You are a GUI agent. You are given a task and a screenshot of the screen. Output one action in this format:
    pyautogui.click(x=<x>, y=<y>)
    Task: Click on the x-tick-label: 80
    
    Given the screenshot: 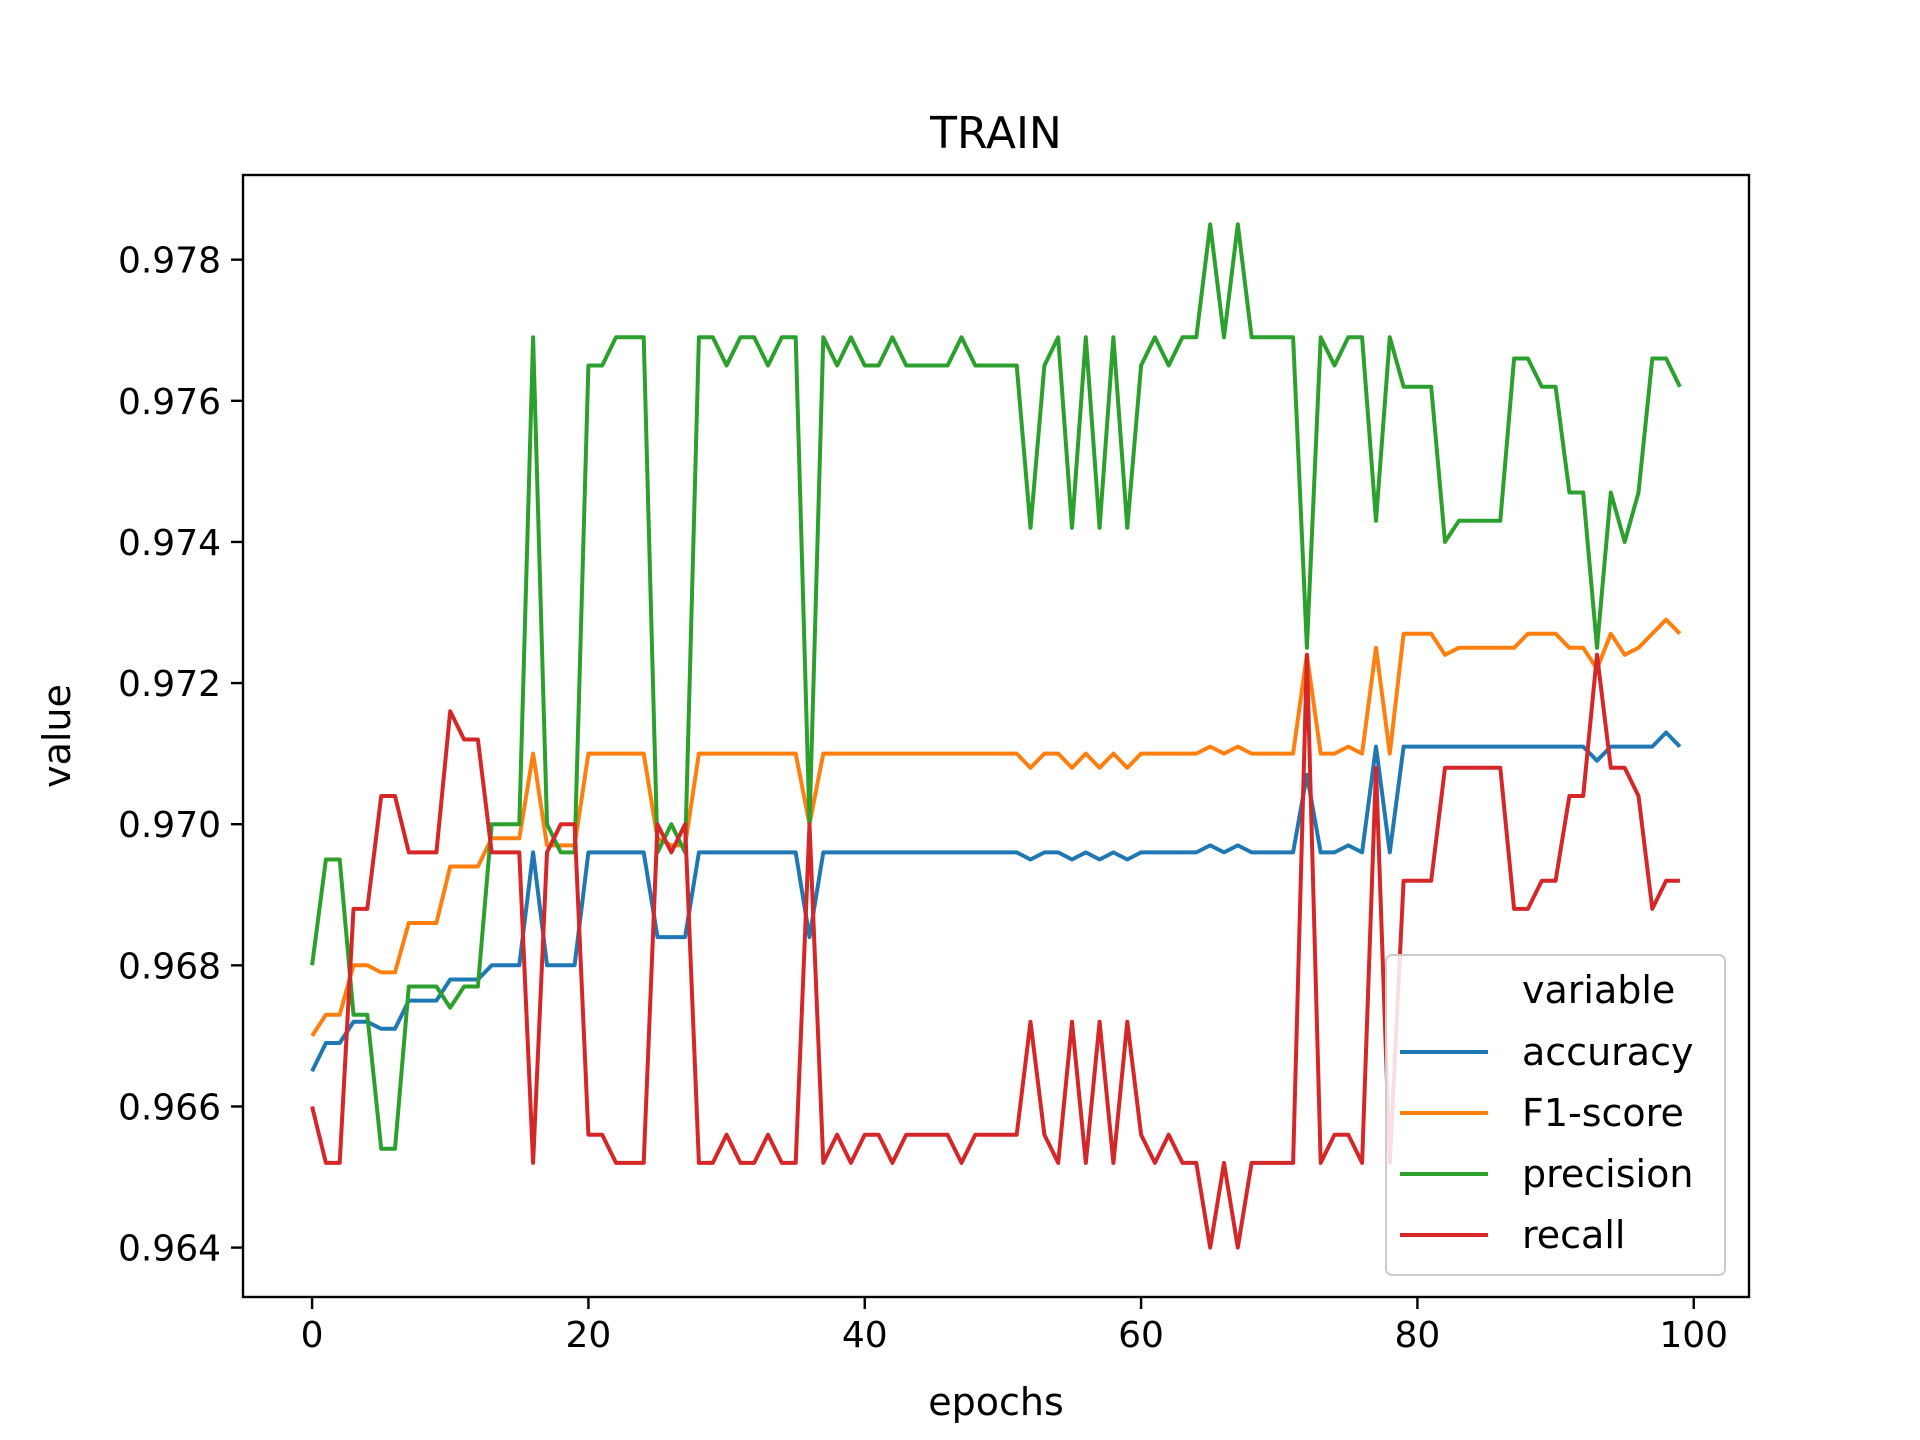 What is the action you would take?
    pyautogui.click(x=1417, y=1335)
    